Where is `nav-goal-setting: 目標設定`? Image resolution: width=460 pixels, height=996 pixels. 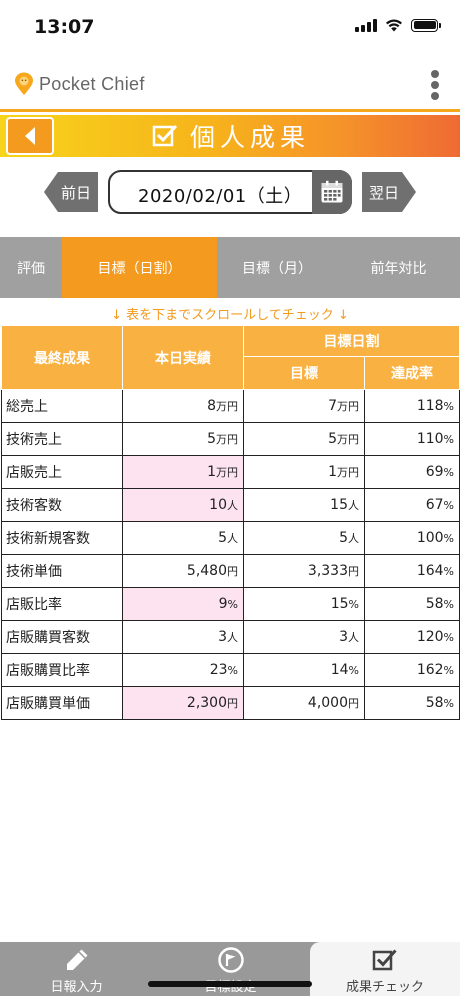 nav-goal-setting: 目標設定 is located at coordinates (230, 969).